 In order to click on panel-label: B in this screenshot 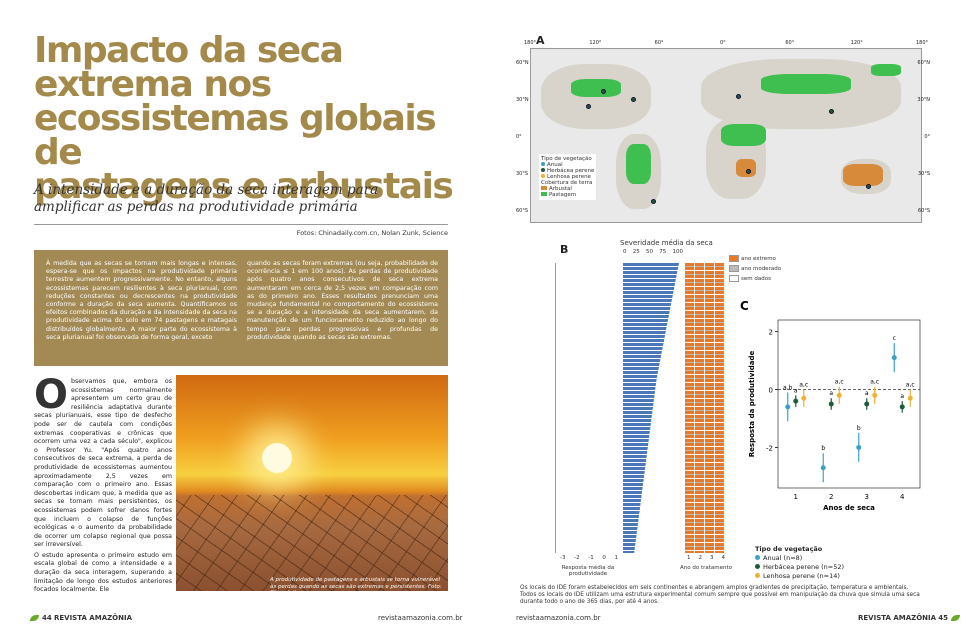, I will do `click(564, 249)`.